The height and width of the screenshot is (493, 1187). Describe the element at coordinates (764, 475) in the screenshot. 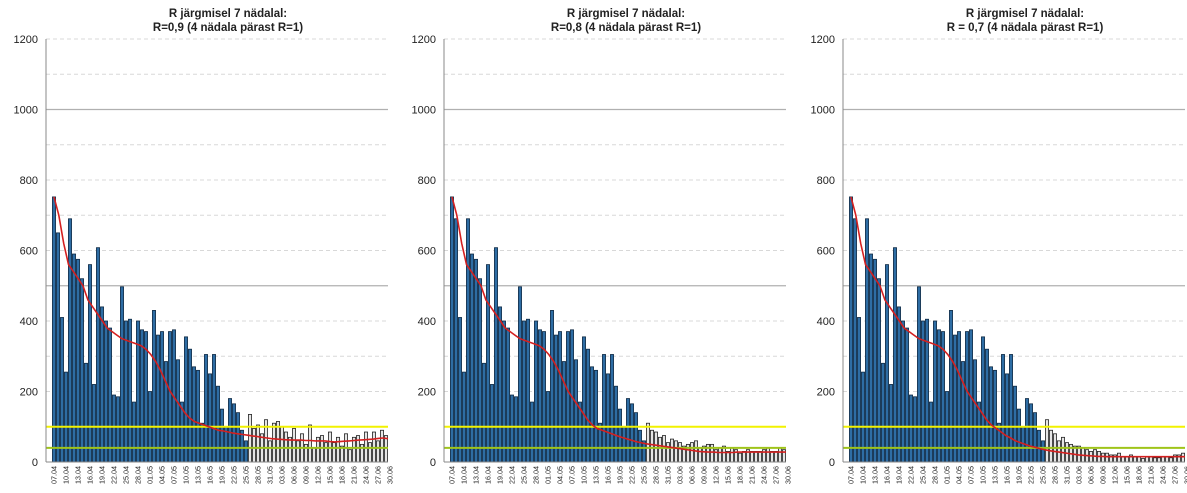

I see `x-tick-label: 24.06` at that location.